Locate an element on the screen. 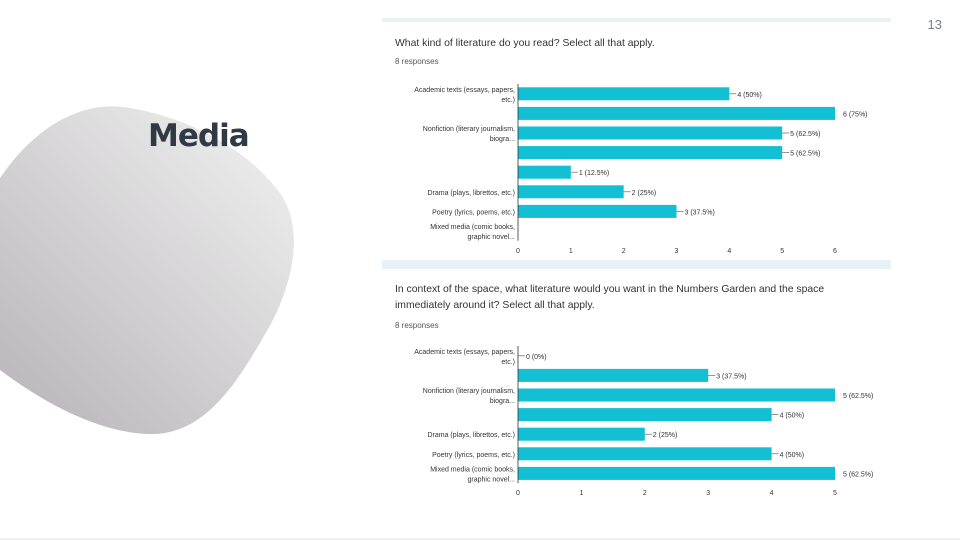 The image size is (960, 540). slide-title: Media is located at coordinates (199, 136).